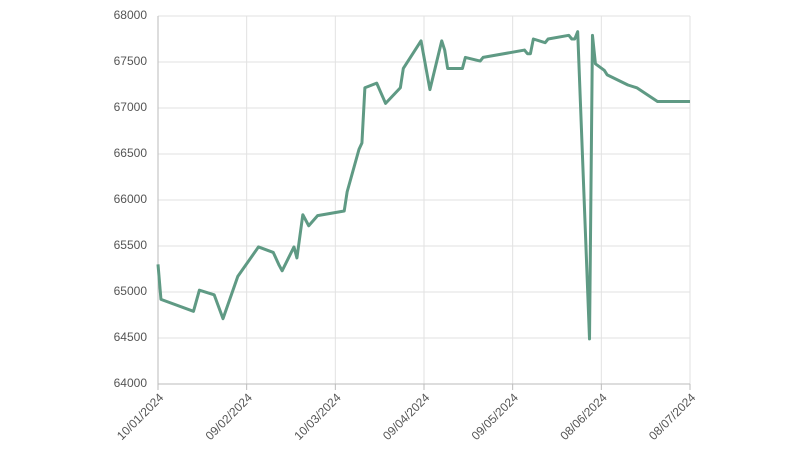  I want to click on y-tick-label: 65000, so click(131, 291).